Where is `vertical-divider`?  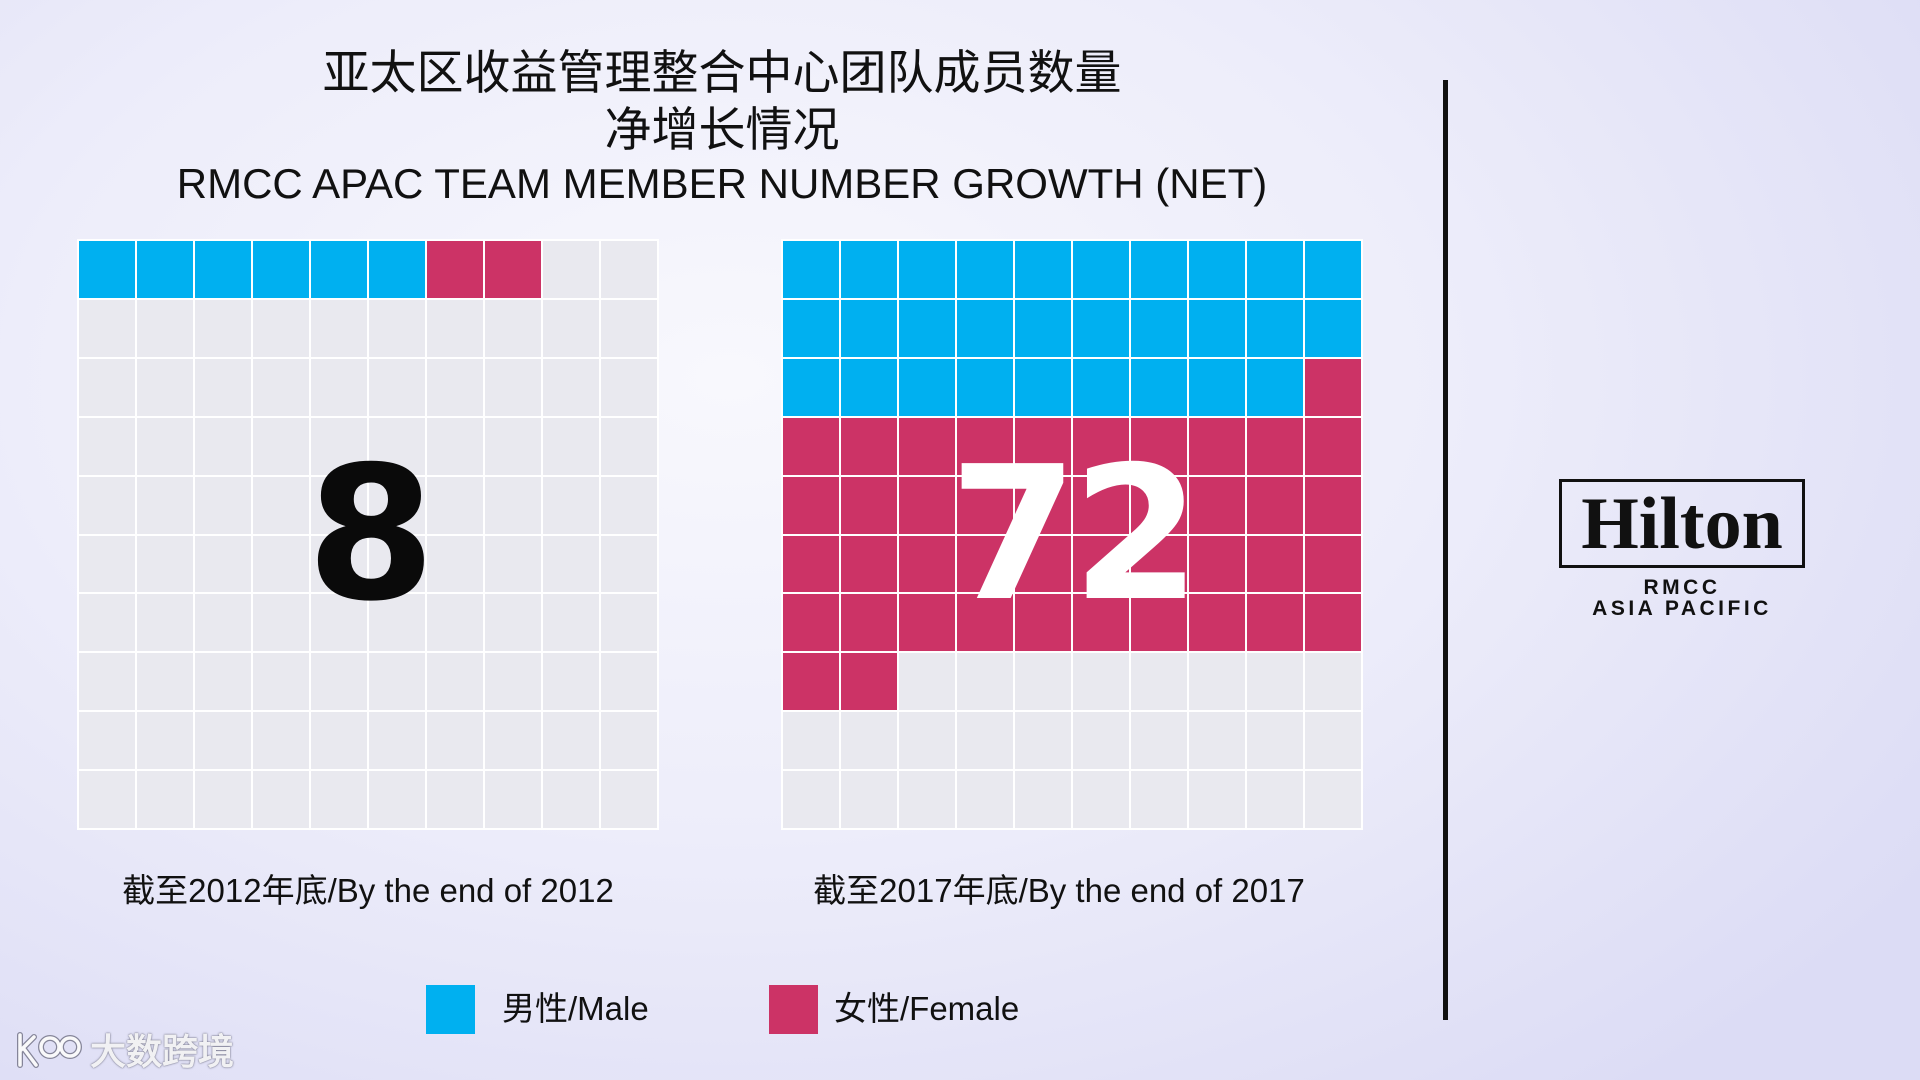 vertical-divider is located at coordinates (1445, 550).